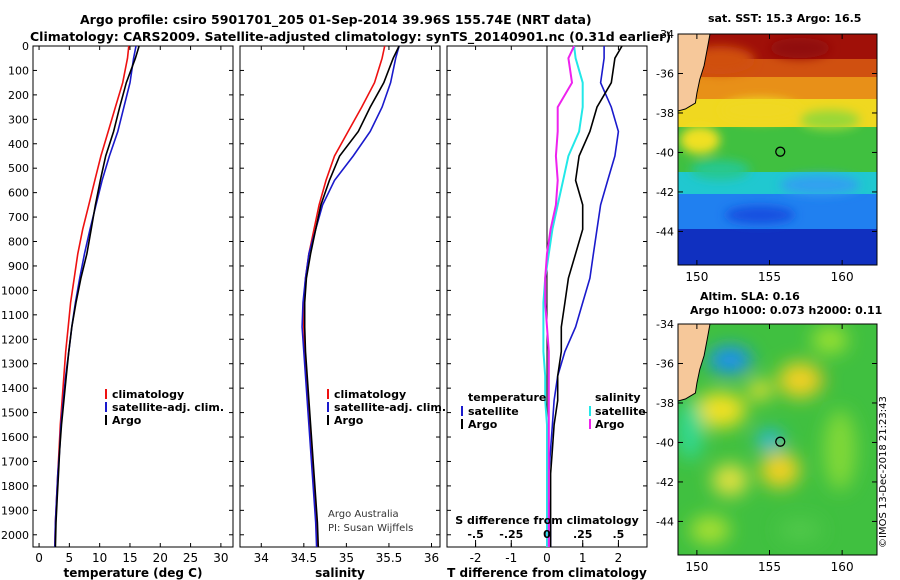 This screenshot has width=900, height=580. Describe the element at coordinates (133, 573) in the screenshot. I see `x-axis-label: temperature (deg C)` at that location.